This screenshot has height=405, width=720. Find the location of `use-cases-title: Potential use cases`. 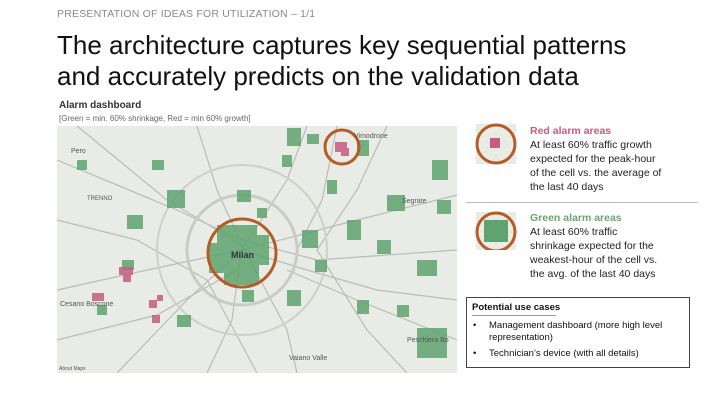

use-cases-title: Potential use cases is located at coordinates (516, 307).